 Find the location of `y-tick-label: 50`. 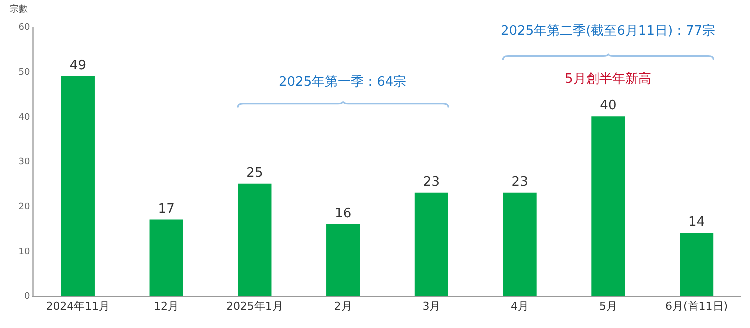

y-tick-label: 50 is located at coordinates (24, 73).